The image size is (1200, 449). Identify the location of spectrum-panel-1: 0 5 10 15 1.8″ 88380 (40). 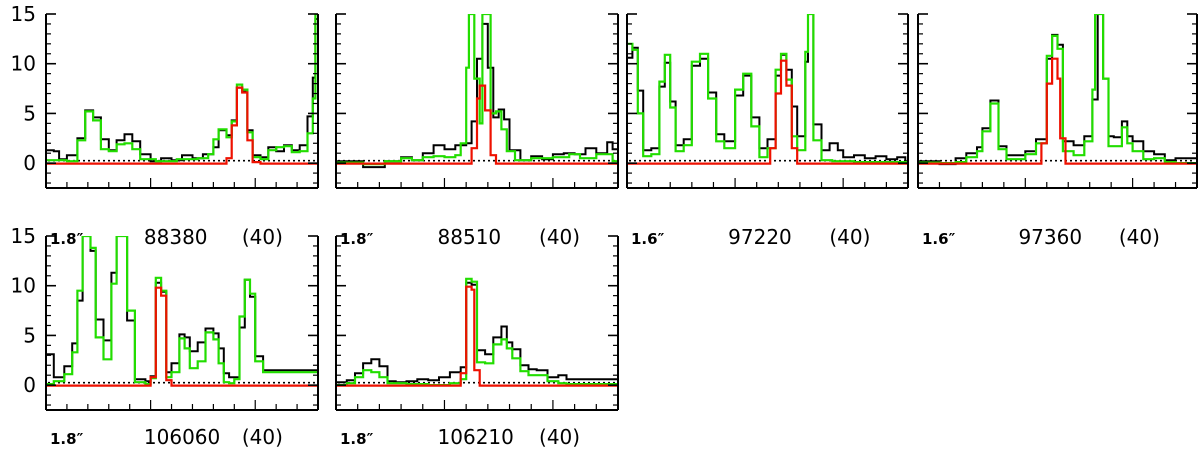
(165, 125).